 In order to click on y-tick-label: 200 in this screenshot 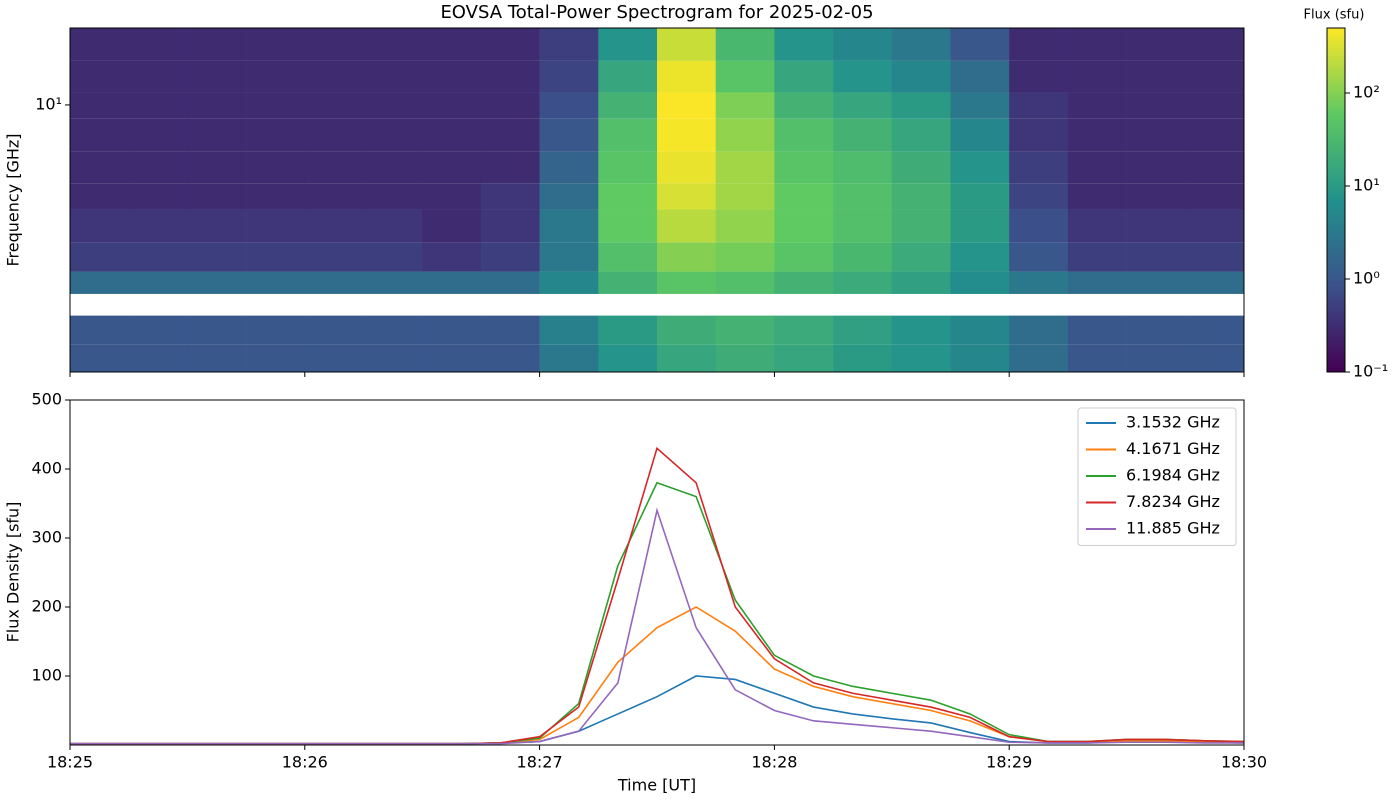, I will do `click(46, 606)`.